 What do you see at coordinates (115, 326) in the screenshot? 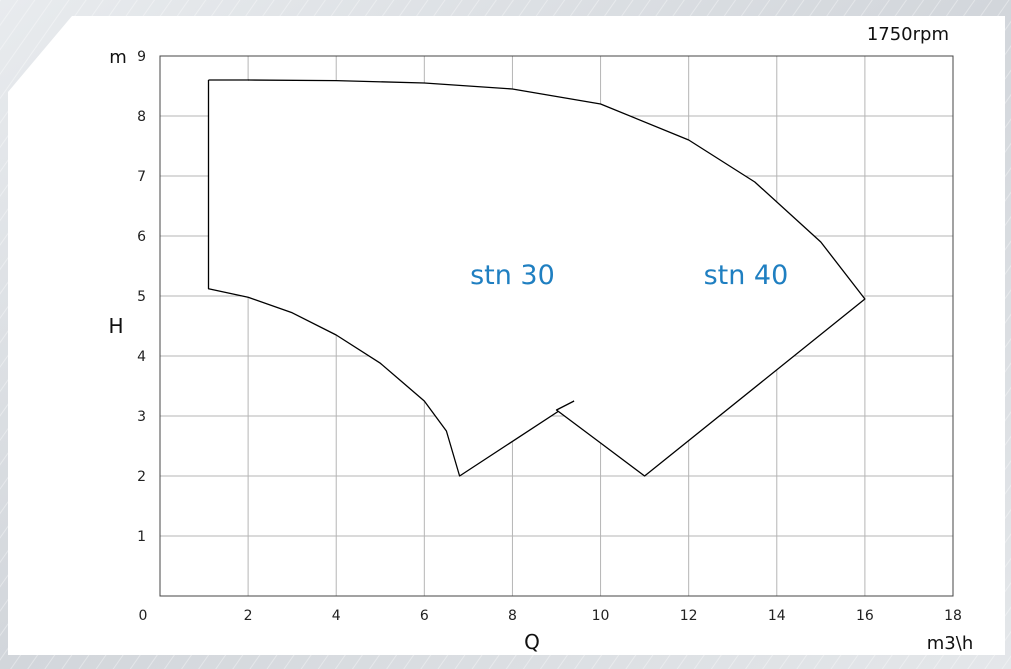
I see `y-axis-label: H` at bounding box center [115, 326].